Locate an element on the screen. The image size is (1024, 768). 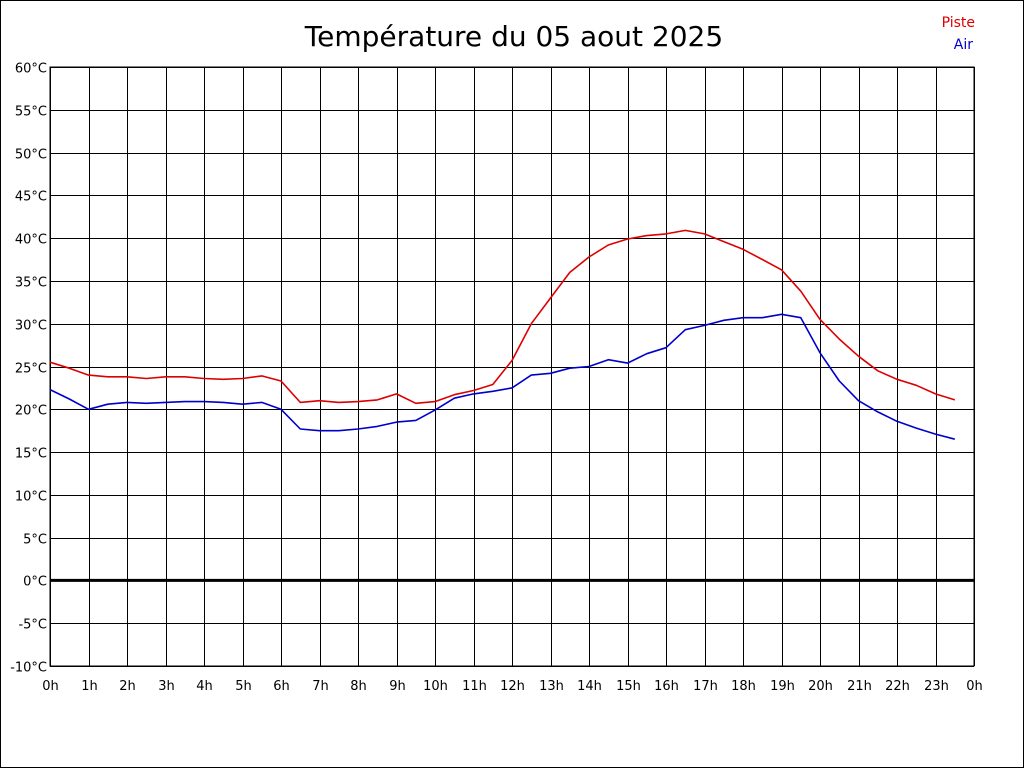
y-tick-label: 35°C is located at coordinates (31, 283).